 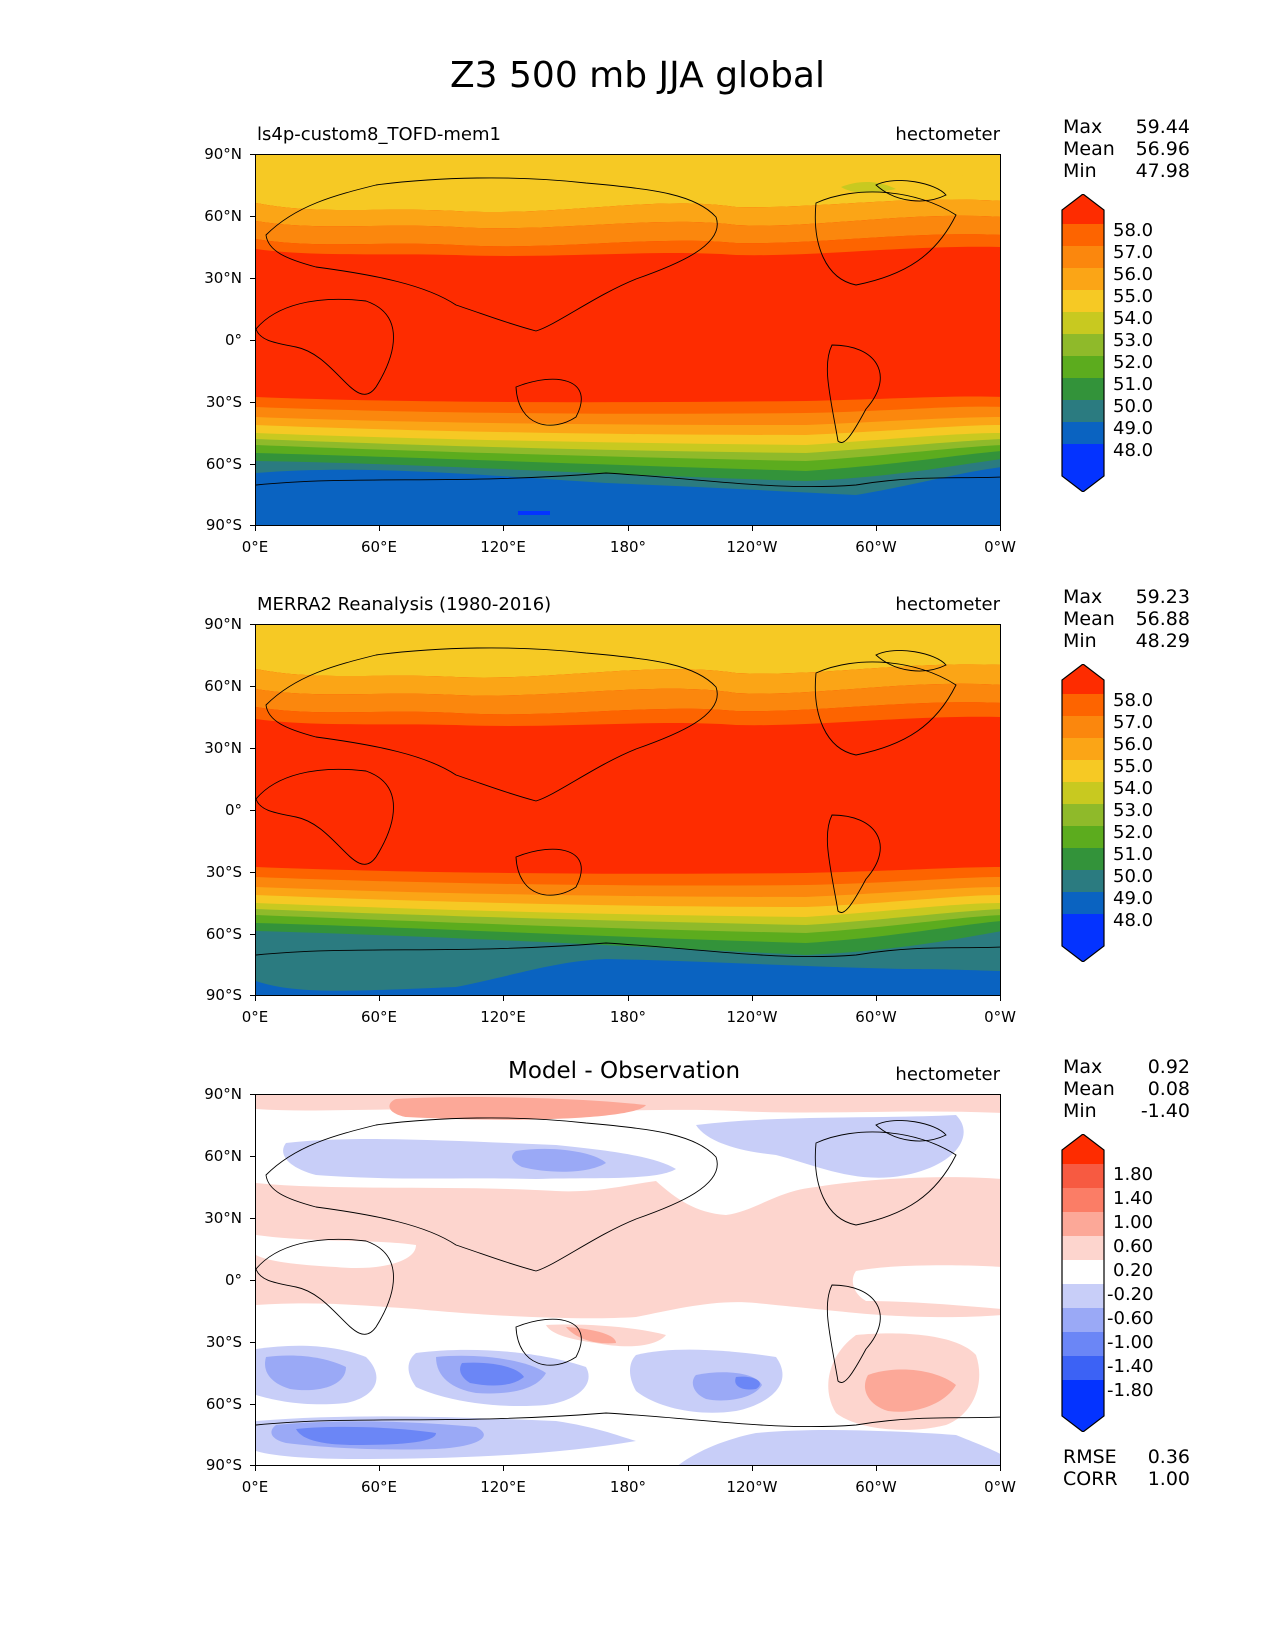 What do you see at coordinates (628, 810) in the screenshot?
I see `map-observation` at bounding box center [628, 810].